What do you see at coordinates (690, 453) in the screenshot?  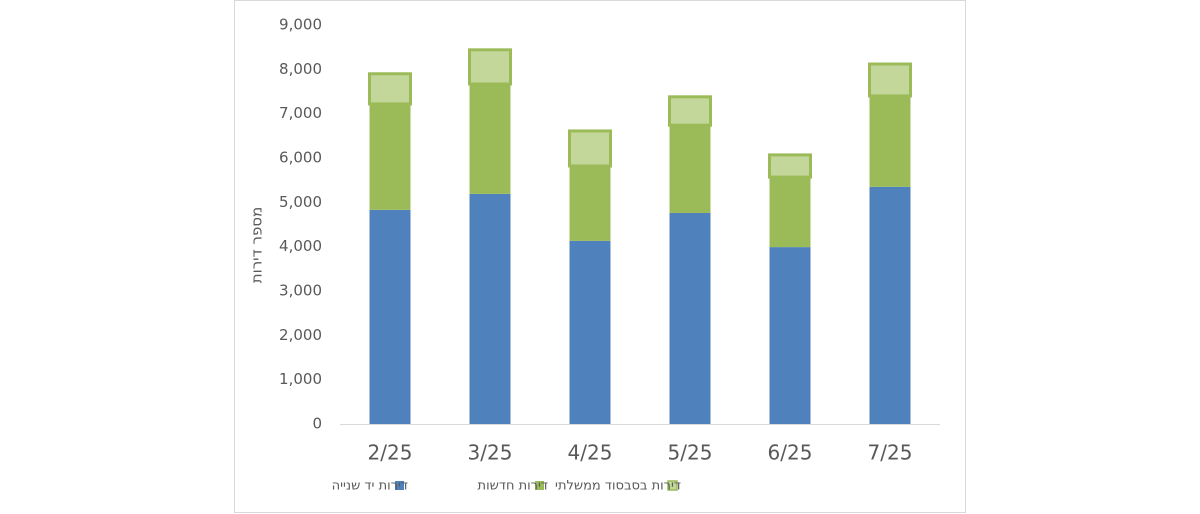 I see `x-tick-label: 5/25` at bounding box center [690, 453].